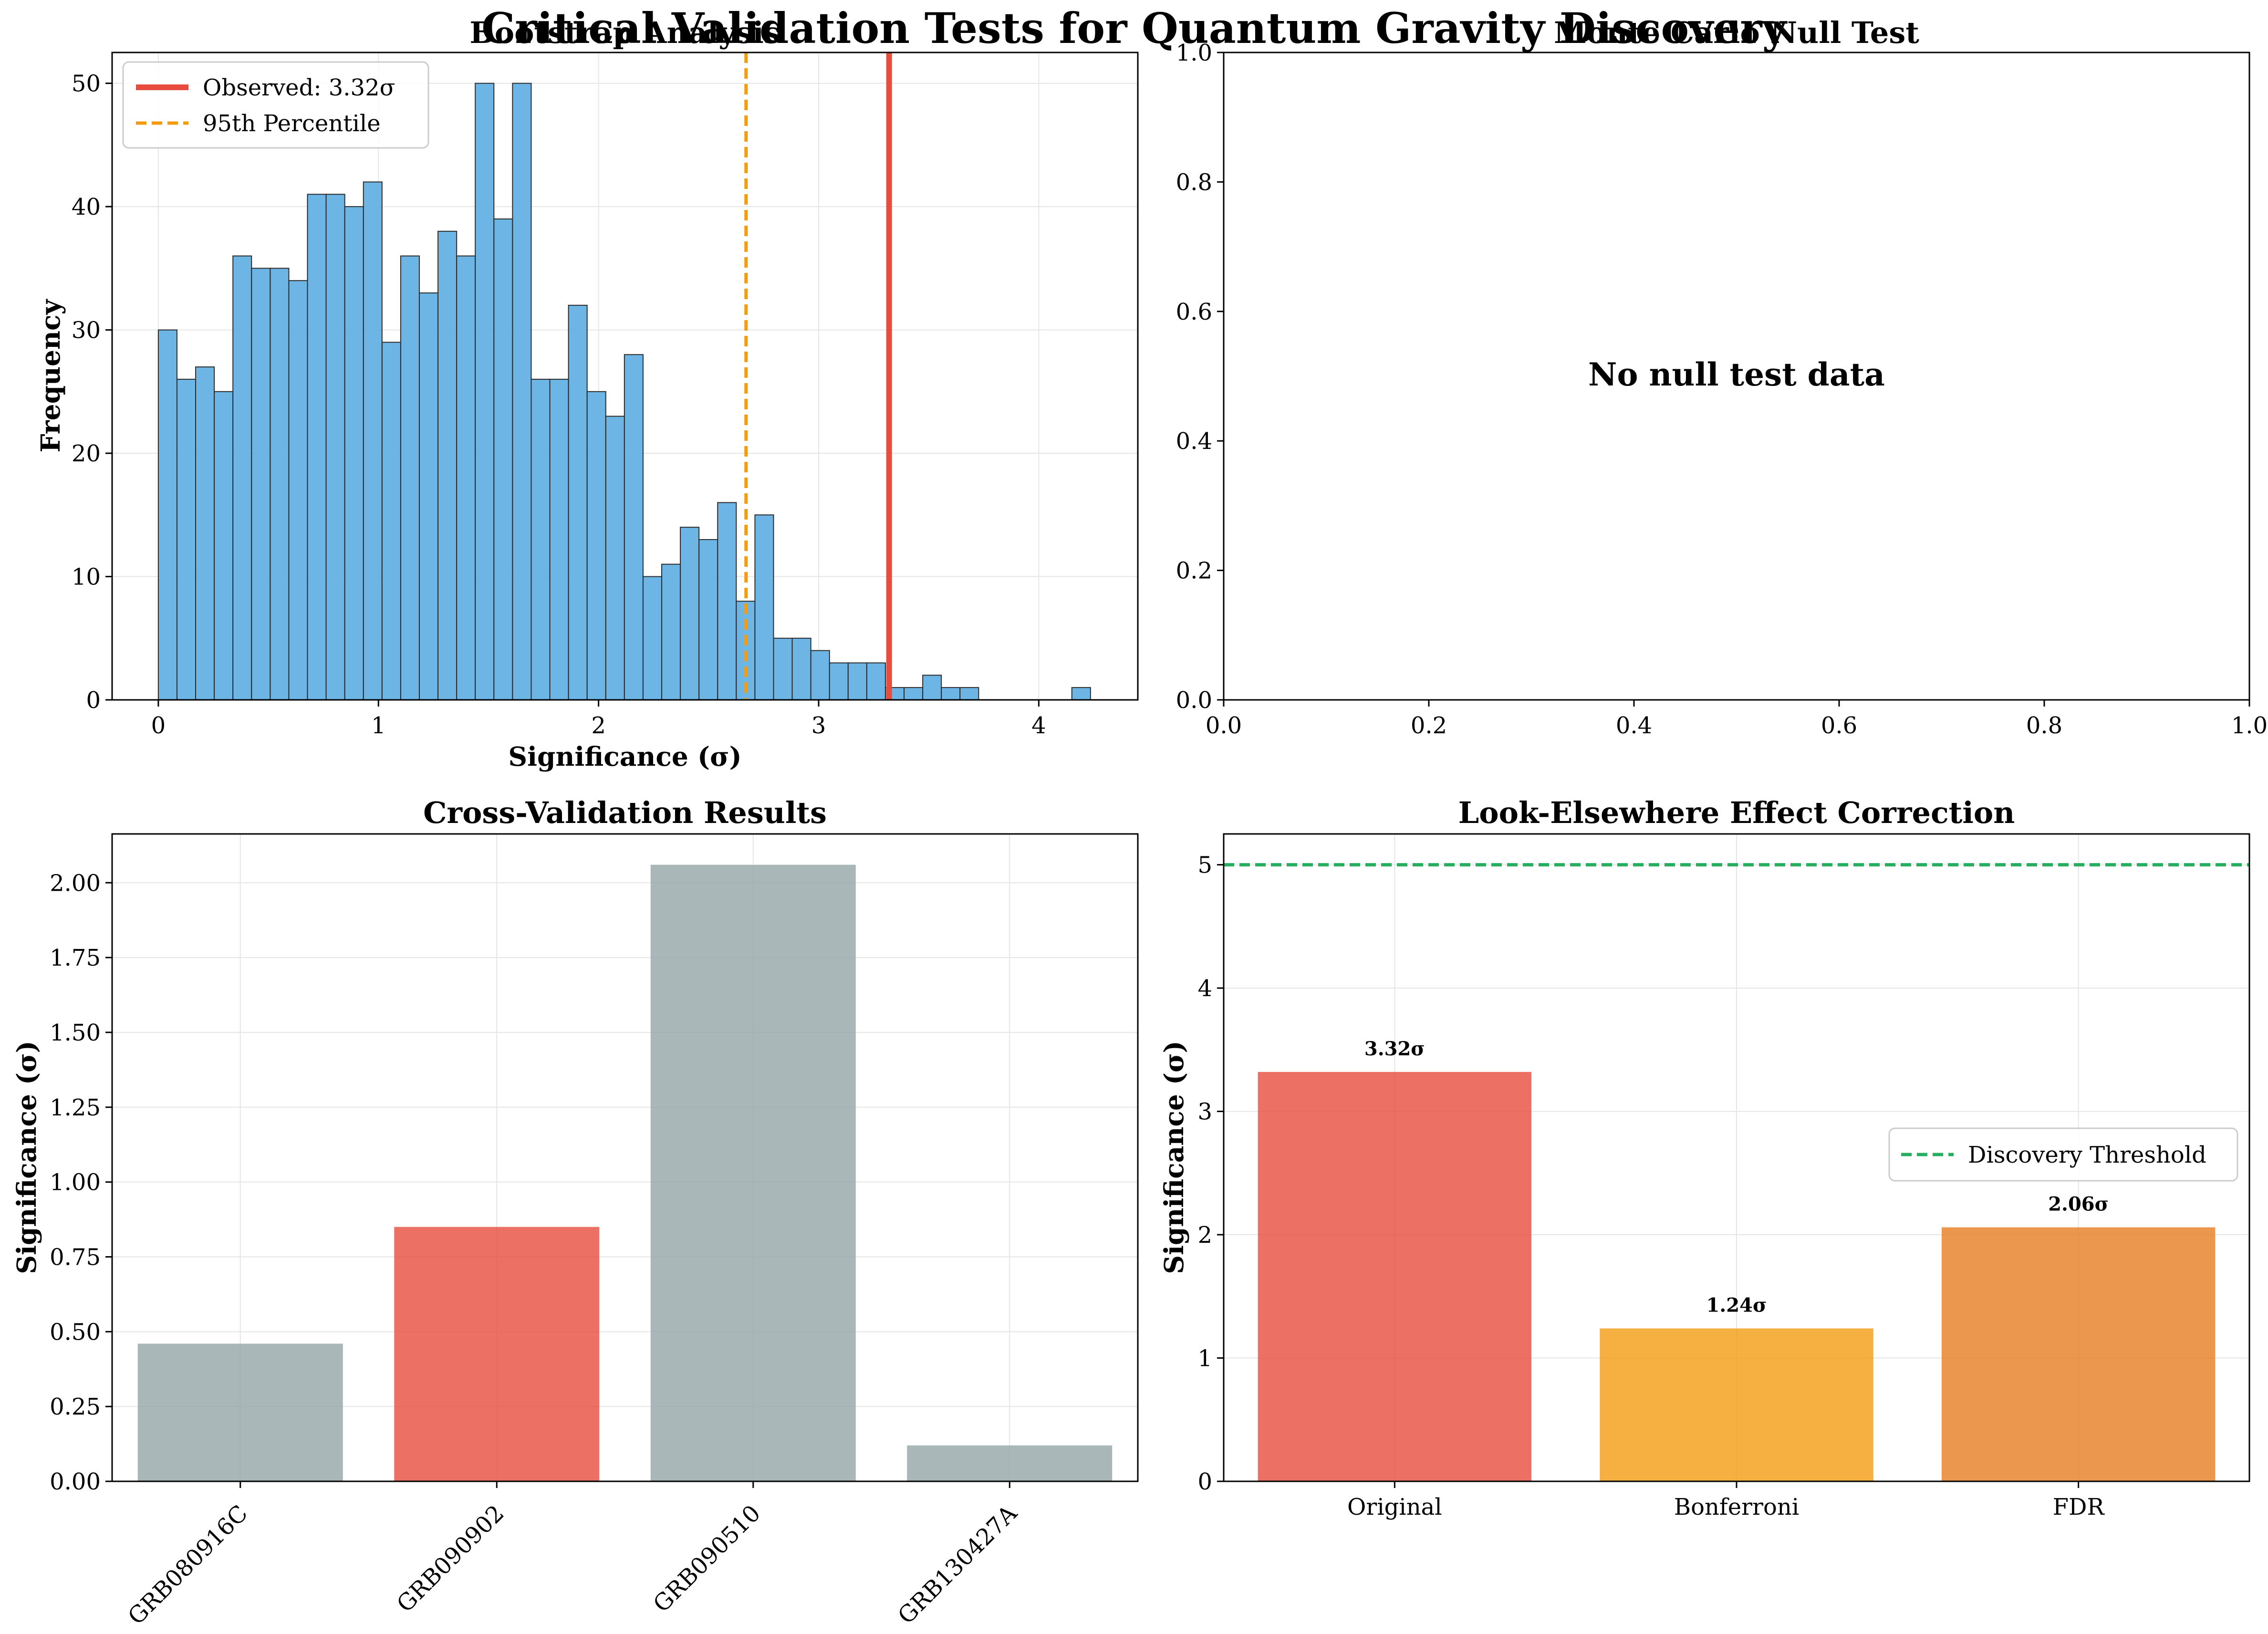 The image size is (2268, 1634). Describe the element at coordinates (598, 725) in the screenshot. I see `x-tick-label: 2` at that location.